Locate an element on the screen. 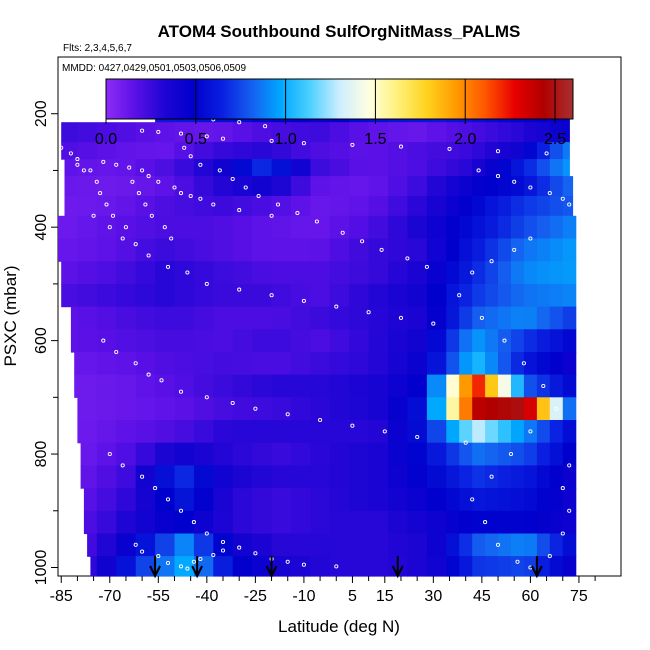  colorbar-tick-label: 2.5 is located at coordinates (555, 139).